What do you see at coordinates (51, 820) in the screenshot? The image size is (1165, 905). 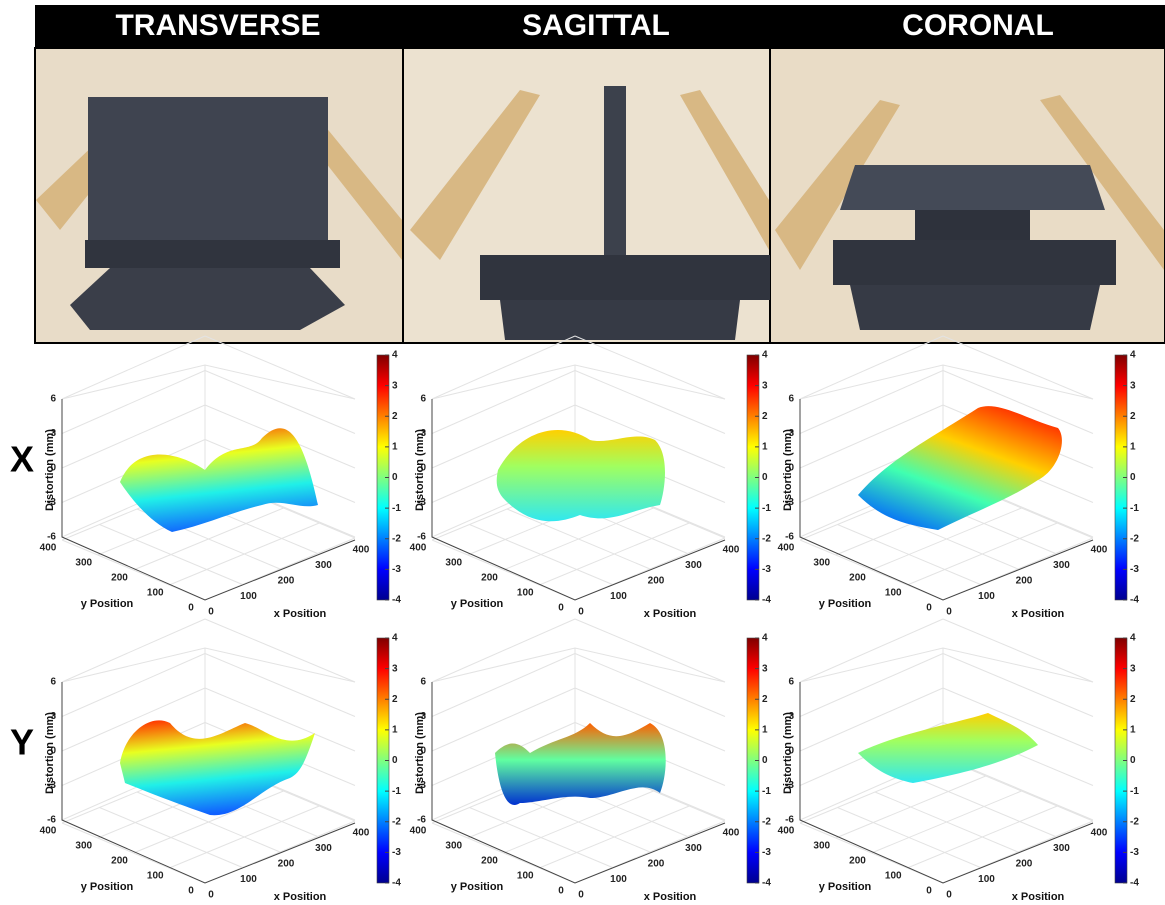 I see `z-tick-label: -6` at bounding box center [51, 820].